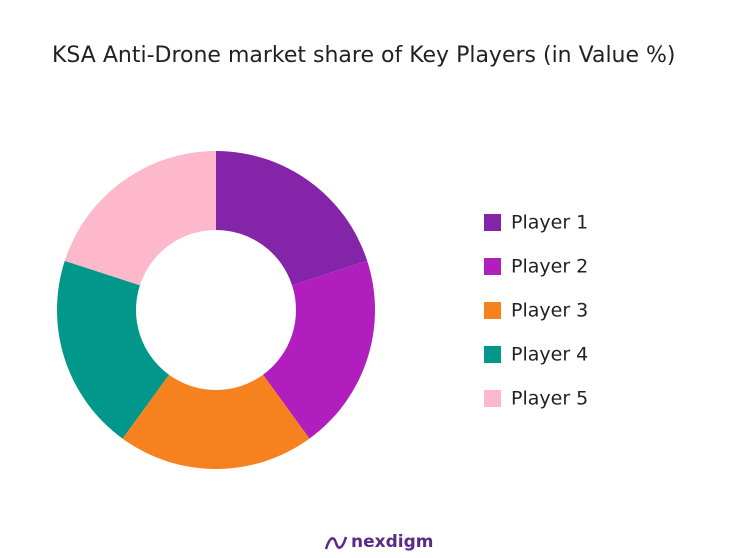 The height and width of the screenshot is (558, 745). What do you see at coordinates (549, 355) in the screenshot?
I see `legend-label: Player 4` at bounding box center [549, 355].